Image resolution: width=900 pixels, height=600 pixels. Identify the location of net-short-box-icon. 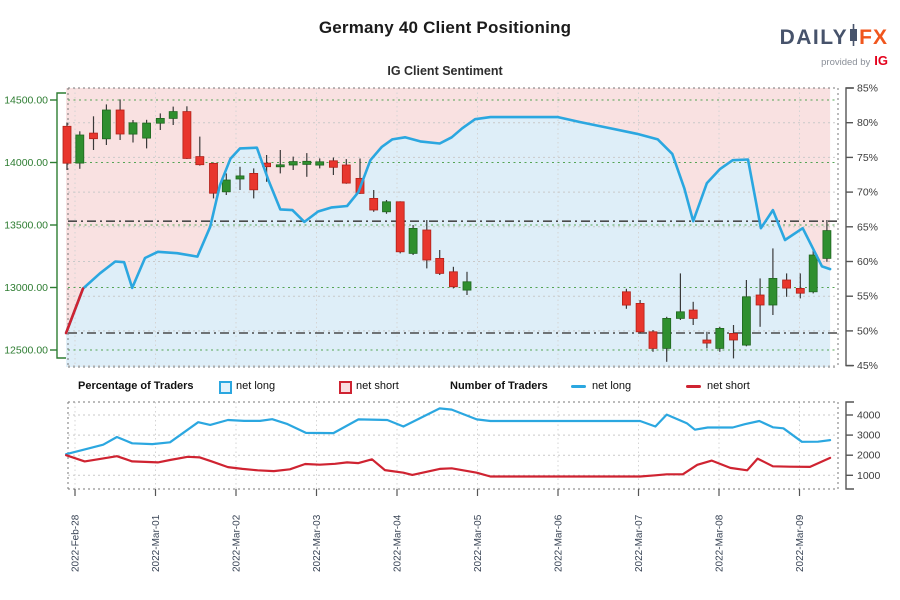
(345, 387).